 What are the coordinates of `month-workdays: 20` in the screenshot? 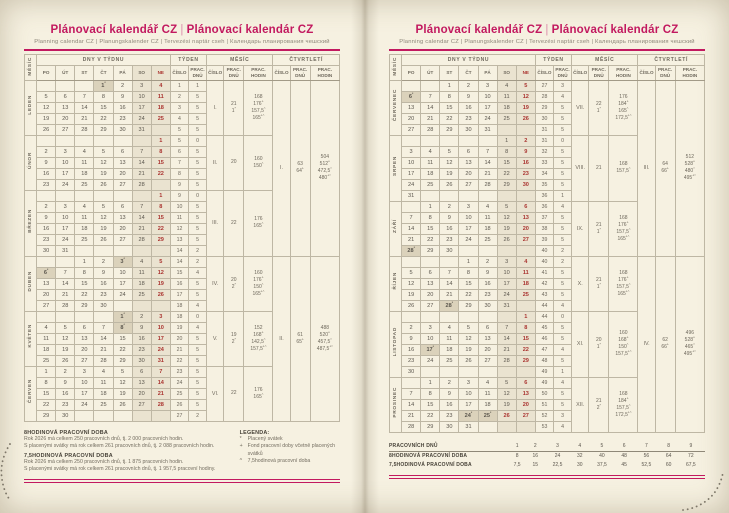 It's located at (234, 162).